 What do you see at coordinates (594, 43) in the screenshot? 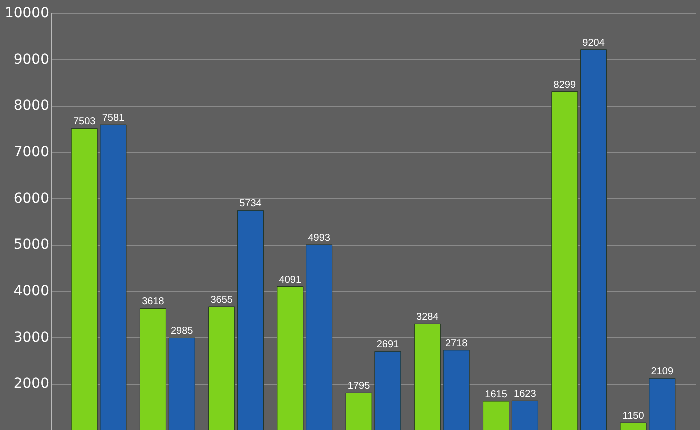
I see `data-label: 9204` at bounding box center [594, 43].